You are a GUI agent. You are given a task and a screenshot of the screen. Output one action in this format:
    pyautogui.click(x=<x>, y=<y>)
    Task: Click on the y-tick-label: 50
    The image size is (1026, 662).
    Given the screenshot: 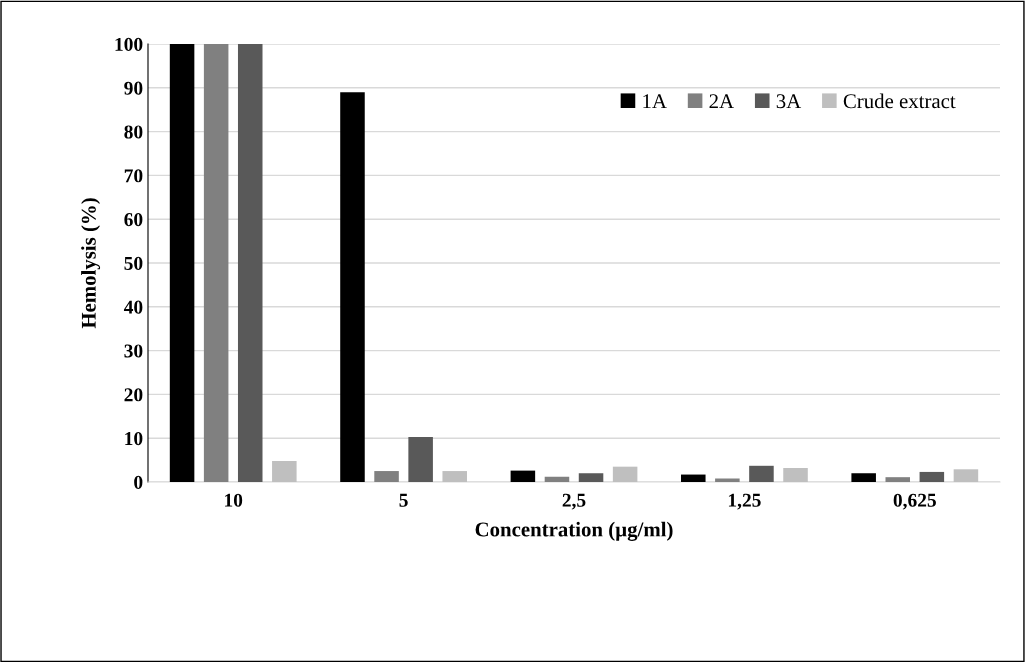 What is the action you would take?
    pyautogui.click(x=133, y=263)
    